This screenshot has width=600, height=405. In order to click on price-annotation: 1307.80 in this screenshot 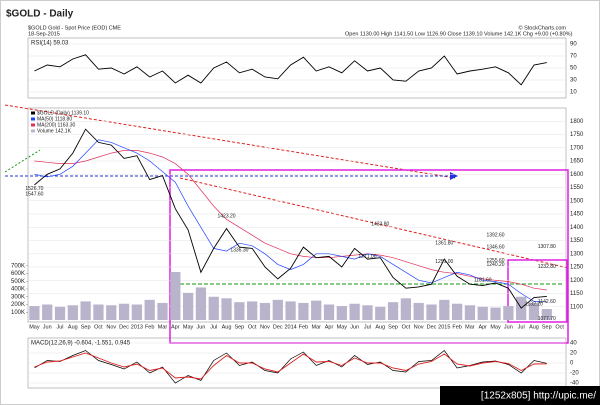, I will do `click(547, 247)`.